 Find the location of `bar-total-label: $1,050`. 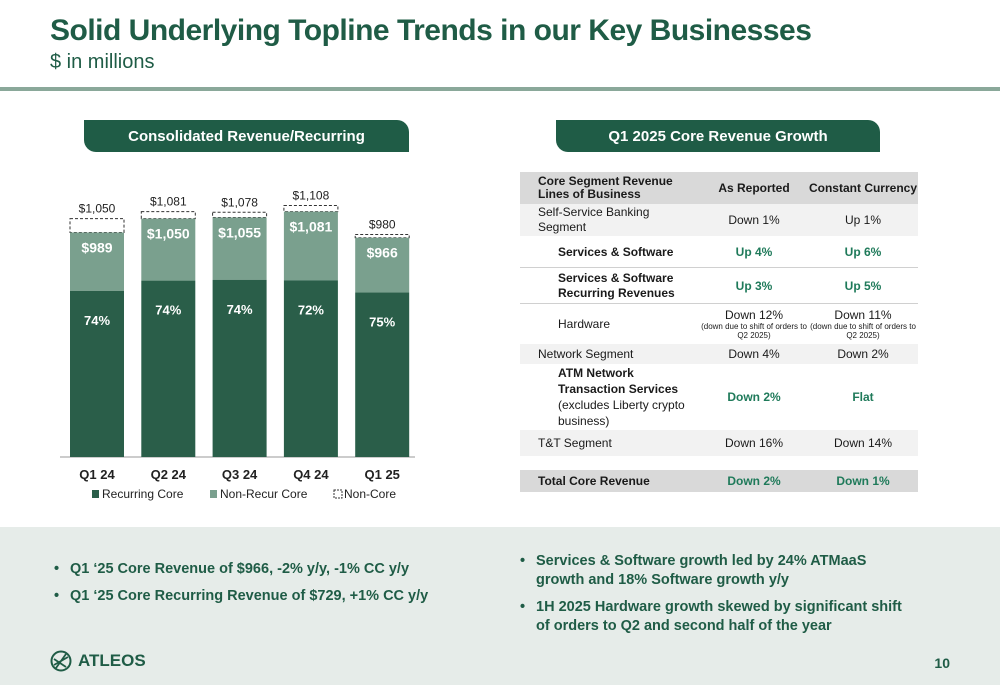

bar-total-label: $1,050 is located at coordinates (97, 209).